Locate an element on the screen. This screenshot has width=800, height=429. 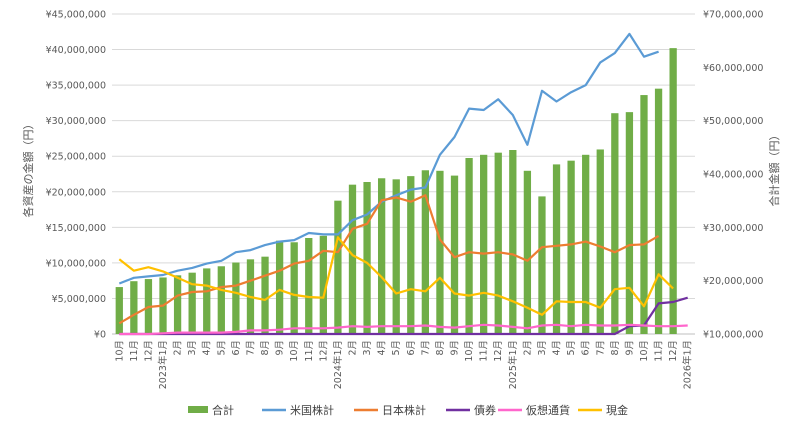
left-tick-label: ¥25,000,000 is located at coordinates (76, 157).